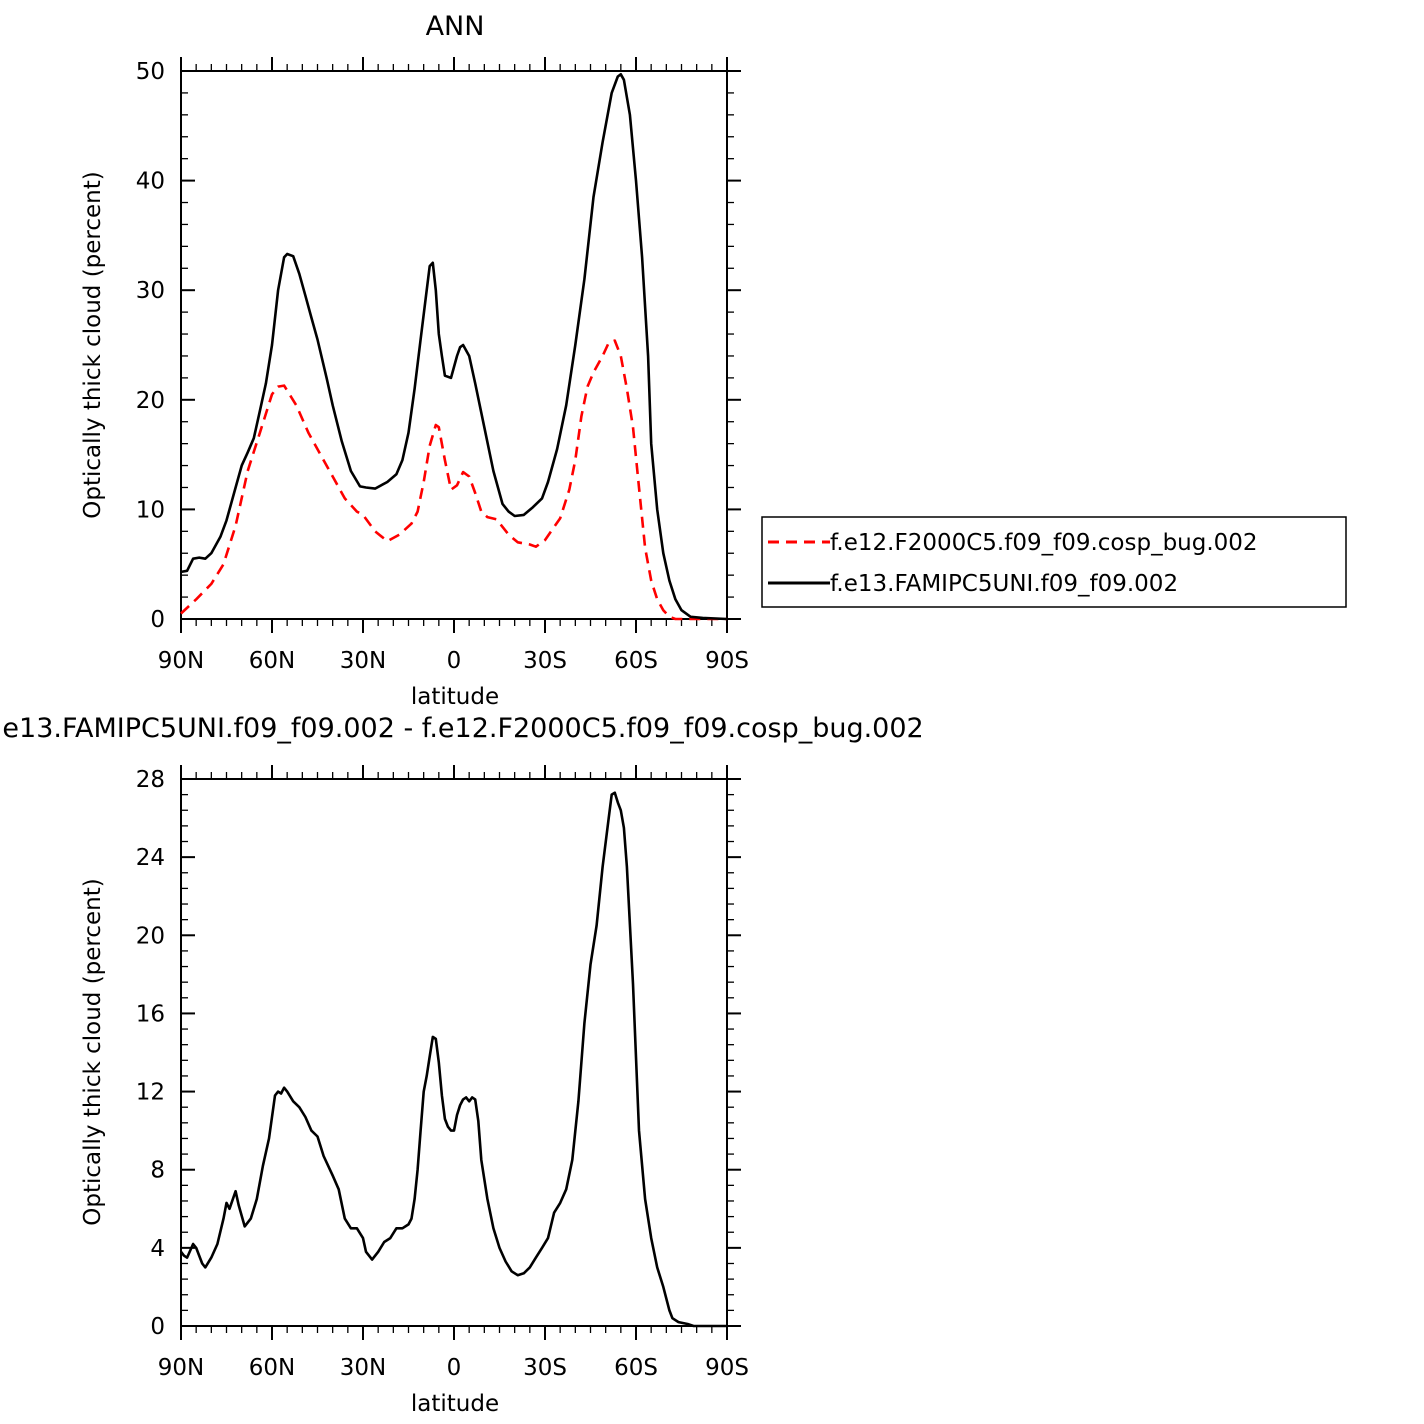  I want to click on bottom-frame, so click(454, 1052).